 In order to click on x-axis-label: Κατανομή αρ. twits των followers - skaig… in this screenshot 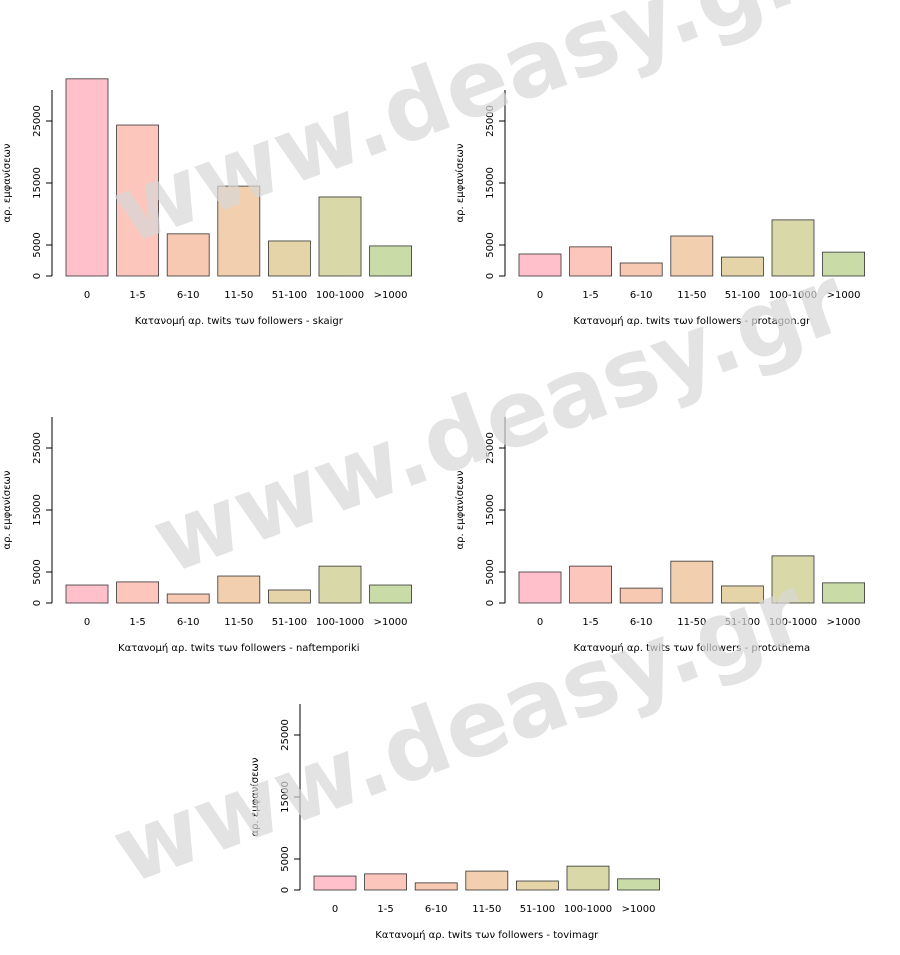, I will do `click(239, 321)`.